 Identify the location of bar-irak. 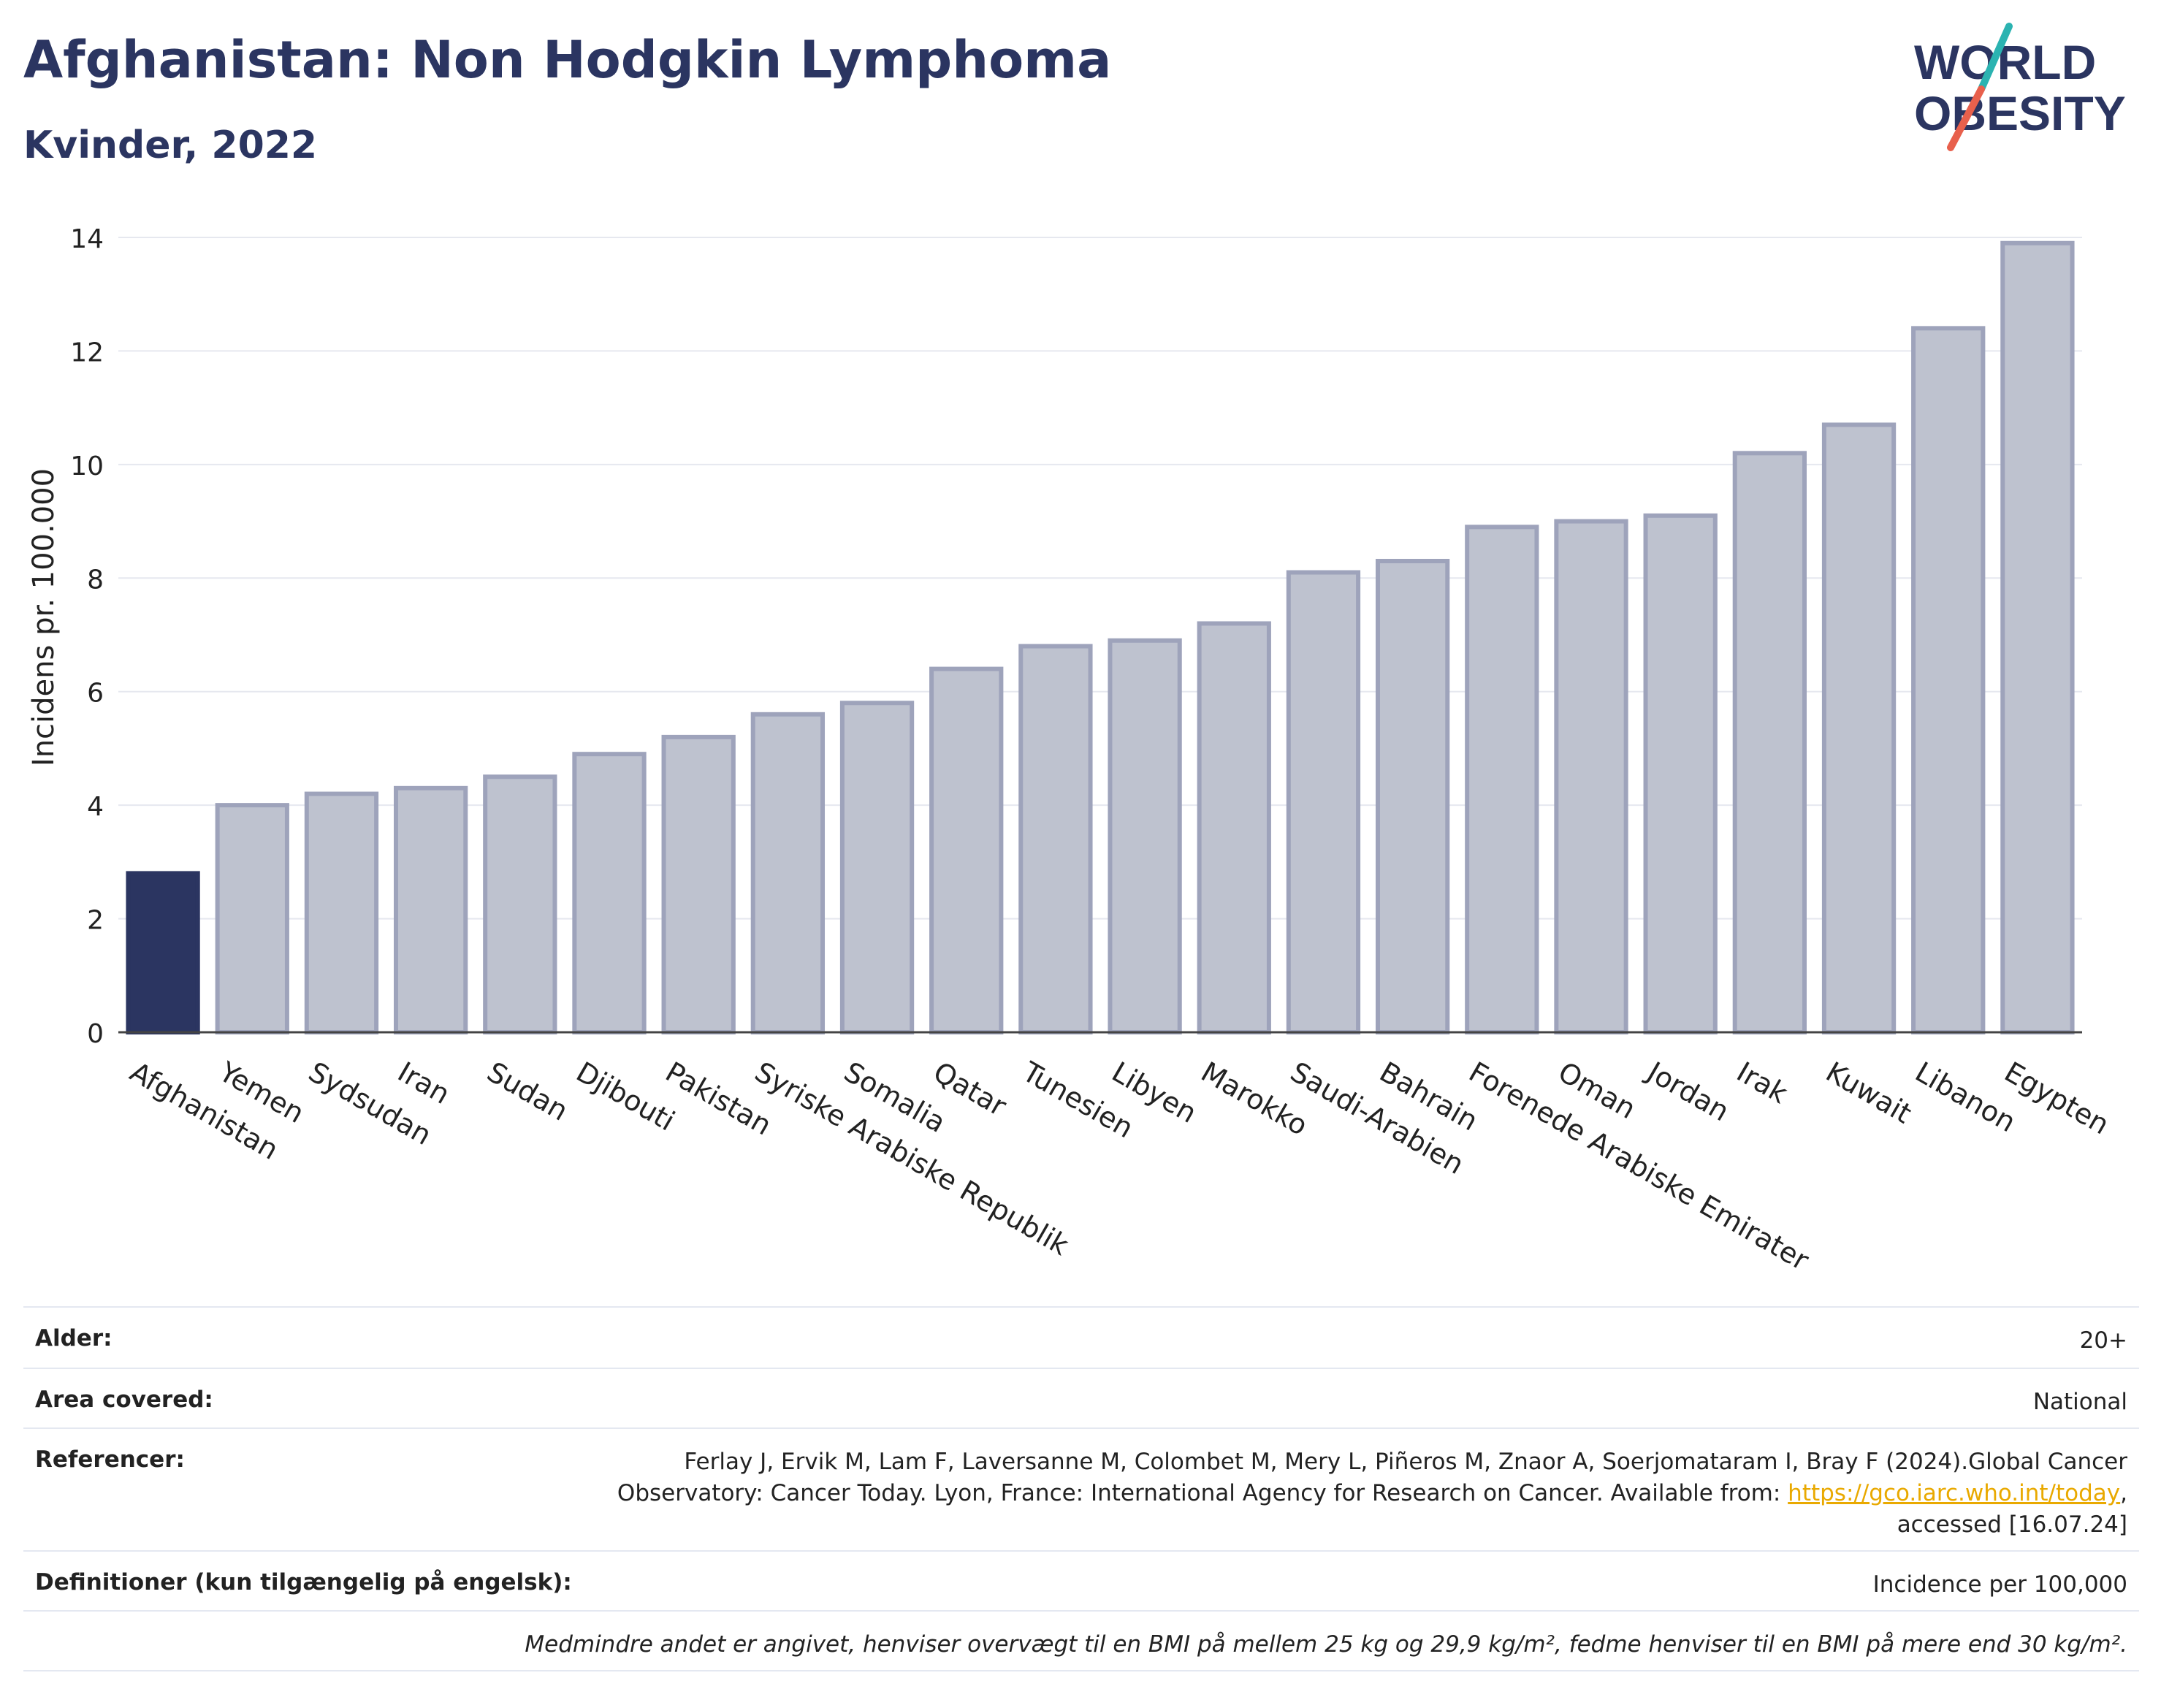
(1770, 742).